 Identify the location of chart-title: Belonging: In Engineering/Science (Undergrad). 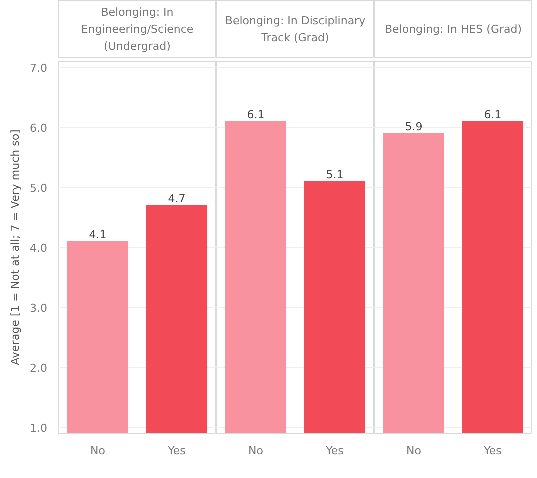
(137, 29).